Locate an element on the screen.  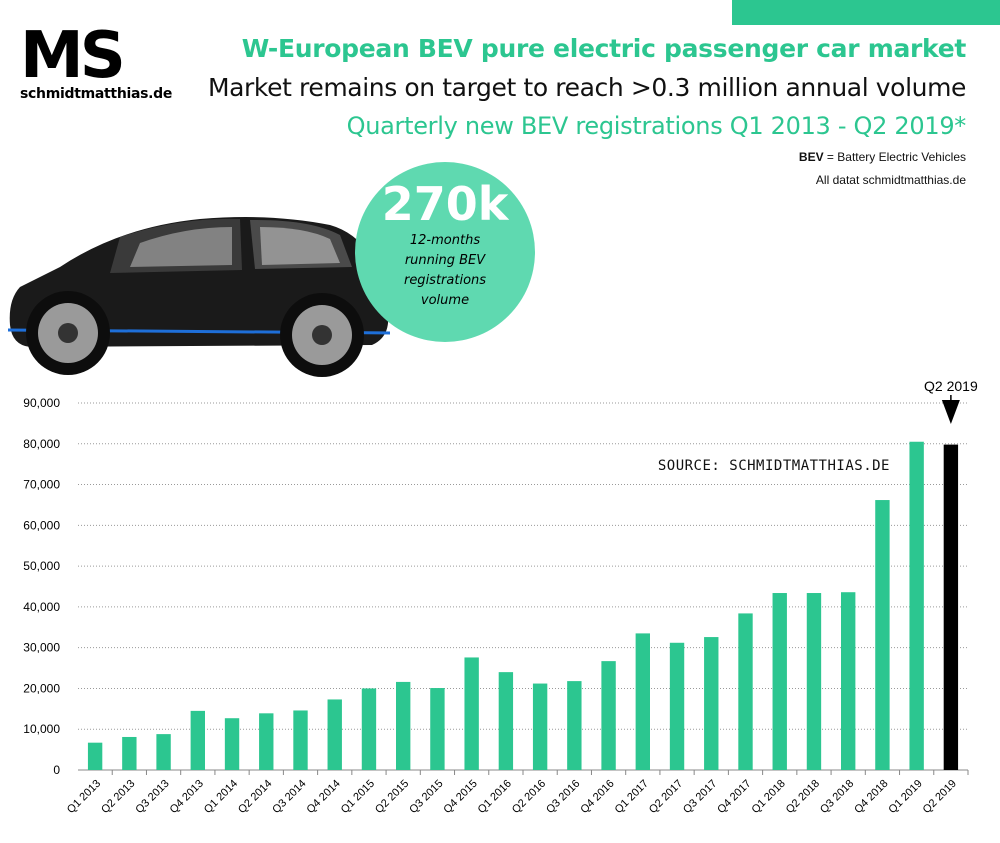
x-tick-label: Q3 2015 is located at coordinates (426, 797).